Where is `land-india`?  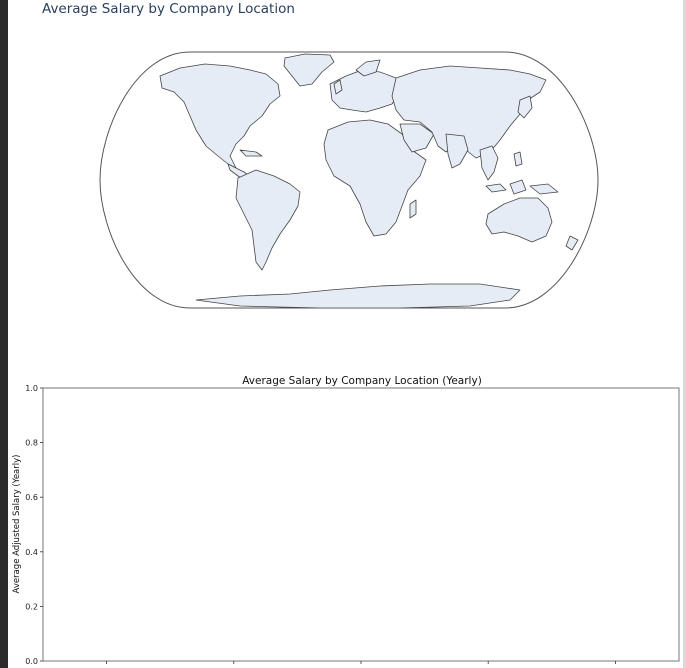
land-india is located at coordinates (457, 151).